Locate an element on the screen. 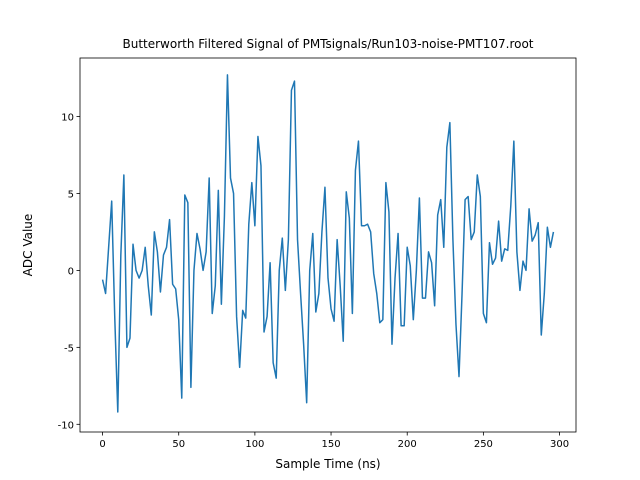 The height and width of the screenshot is (480, 640). y-tick-label: 0 is located at coordinates (71, 271).